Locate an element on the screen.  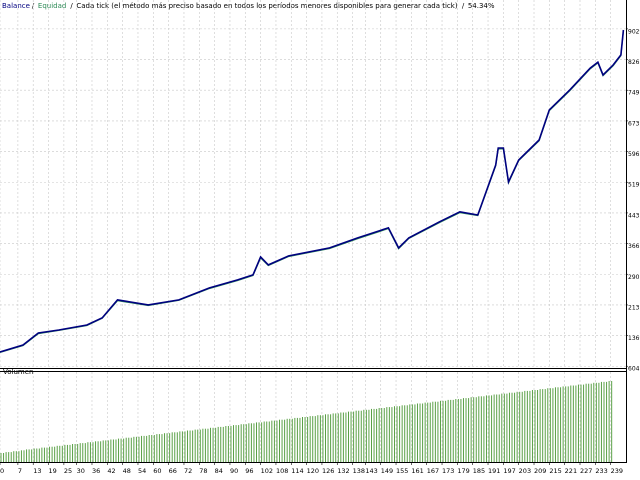
y-tick-label: 5965 is located at coordinates (634, 154).